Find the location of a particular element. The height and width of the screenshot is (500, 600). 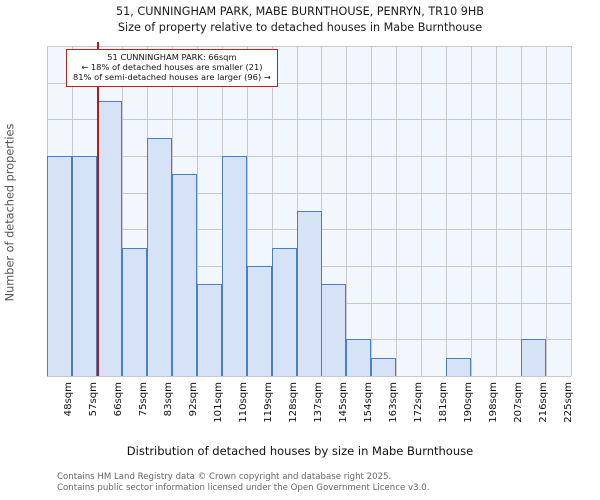

x-tick-label: 75sqm is located at coordinates (144, 399).